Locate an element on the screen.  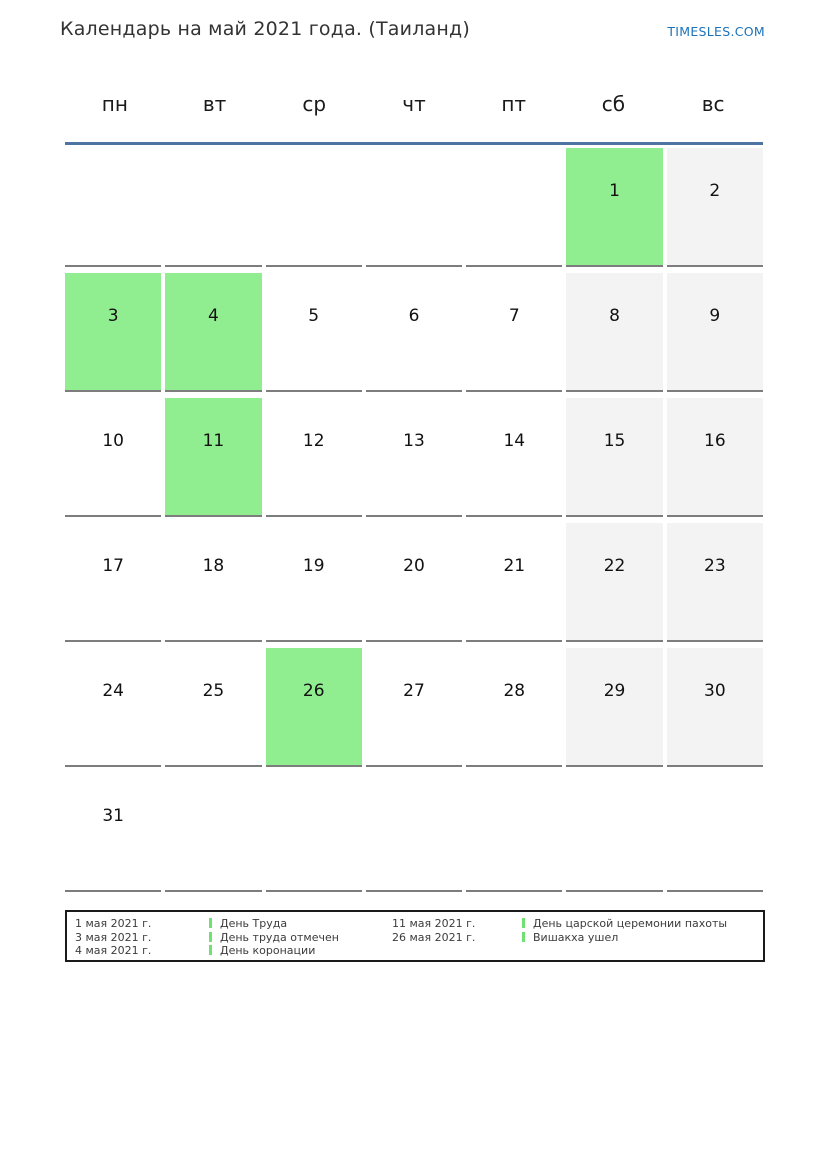
calendar-day-cell: 17 is located at coordinates (113, 582).